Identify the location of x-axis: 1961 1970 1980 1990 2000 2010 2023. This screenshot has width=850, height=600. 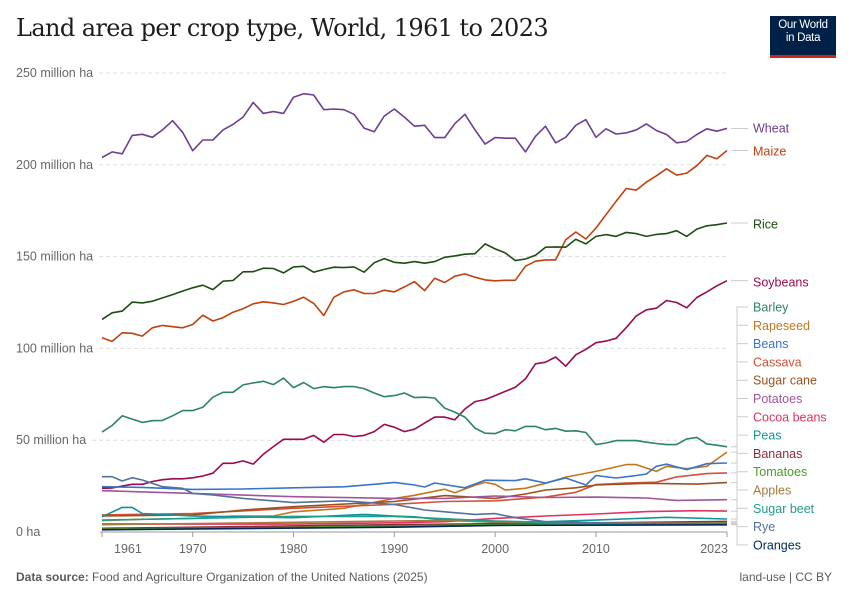
(414, 543).